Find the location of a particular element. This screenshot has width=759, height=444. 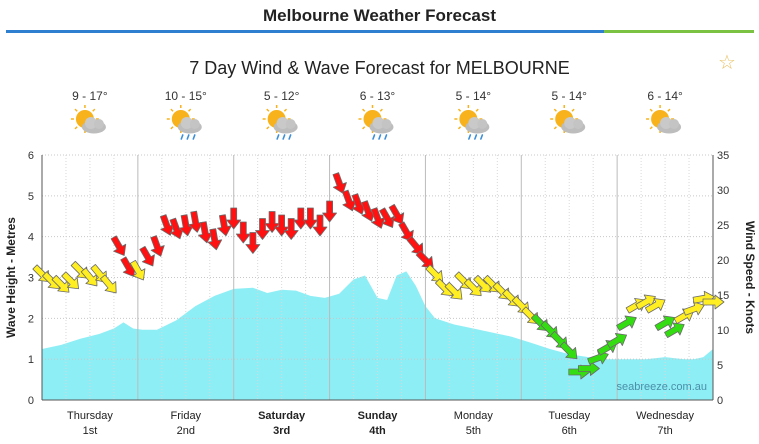

x-tick-label-day: Tuesday is located at coordinates (569, 416).